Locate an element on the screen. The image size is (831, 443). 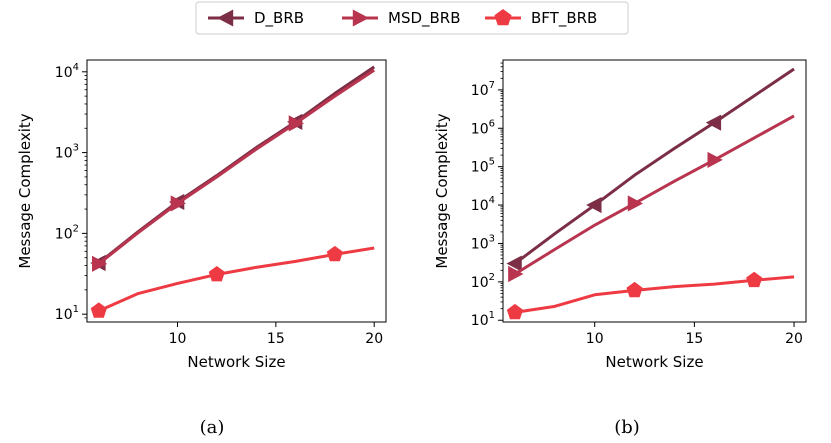
legend-marker-pentagon is located at coordinates (503, 17).